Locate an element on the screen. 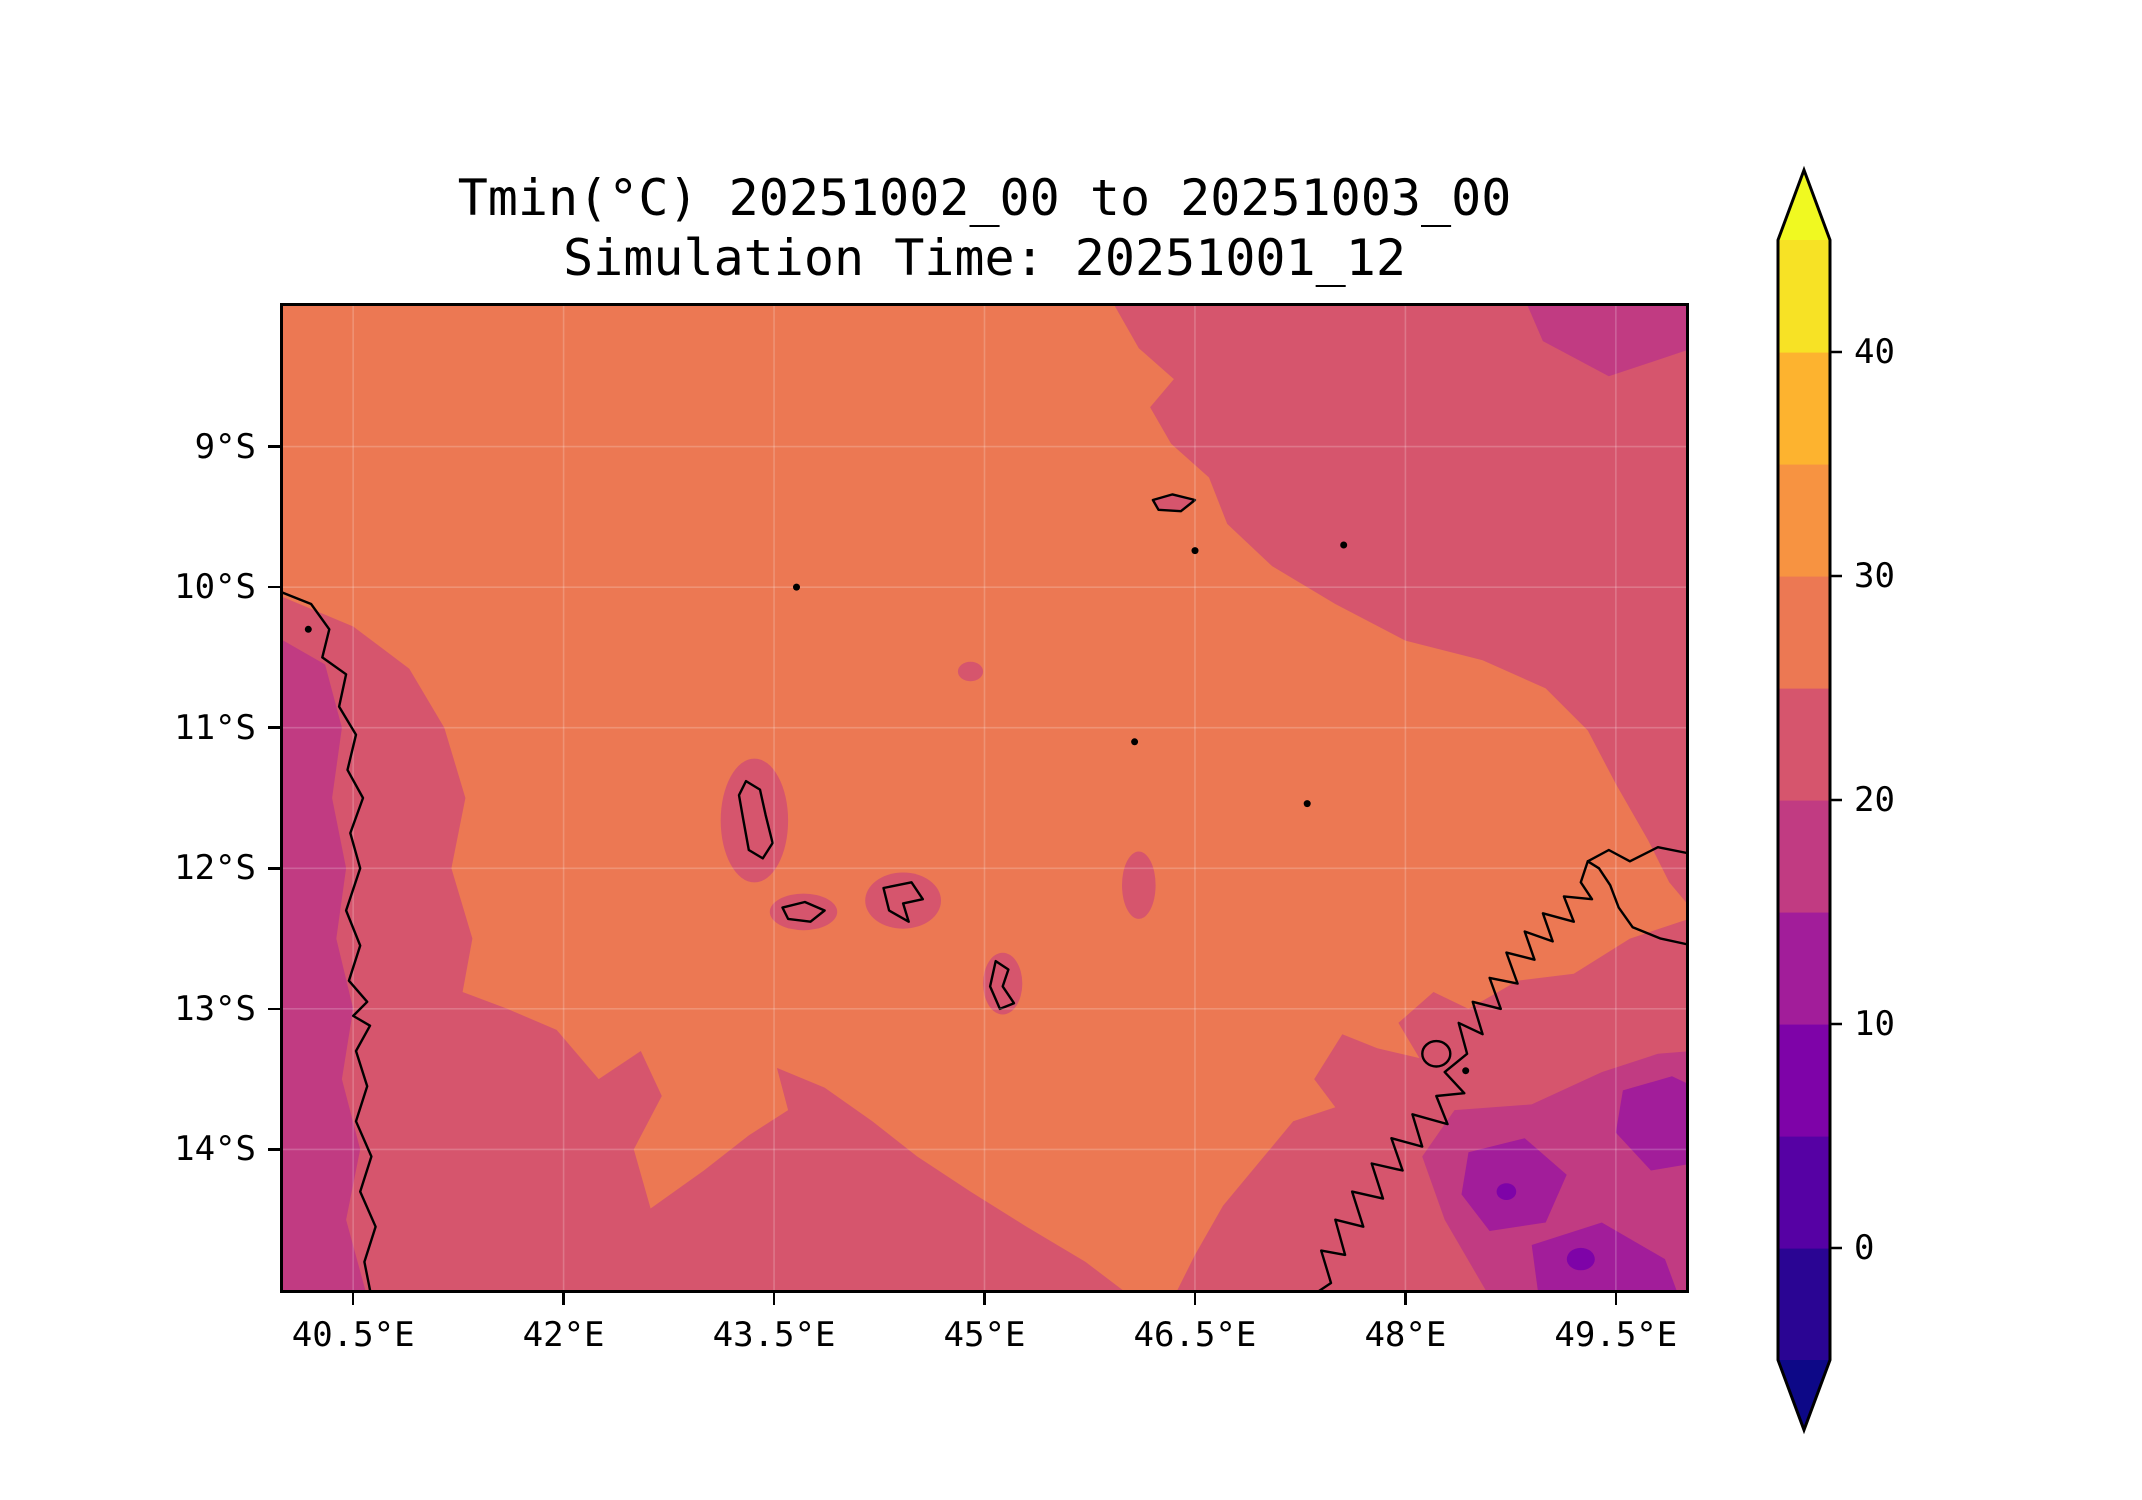 The height and width of the screenshot is (1500, 2142). x-tick-label: 46.5°E is located at coordinates (1195, 1335).